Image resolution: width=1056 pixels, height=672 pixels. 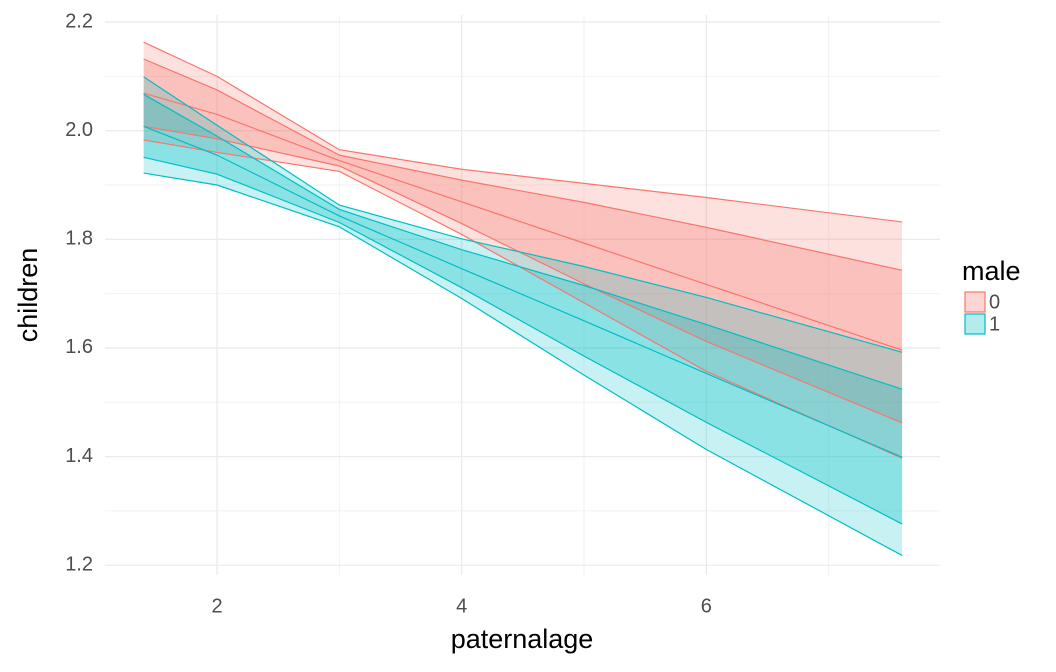 I want to click on x-tick-label: 4, so click(x=461, y=606).